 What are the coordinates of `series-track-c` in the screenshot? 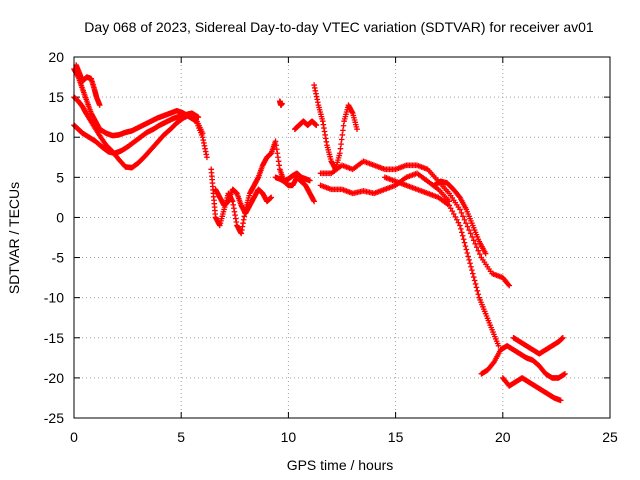 It's located at (136, 133).